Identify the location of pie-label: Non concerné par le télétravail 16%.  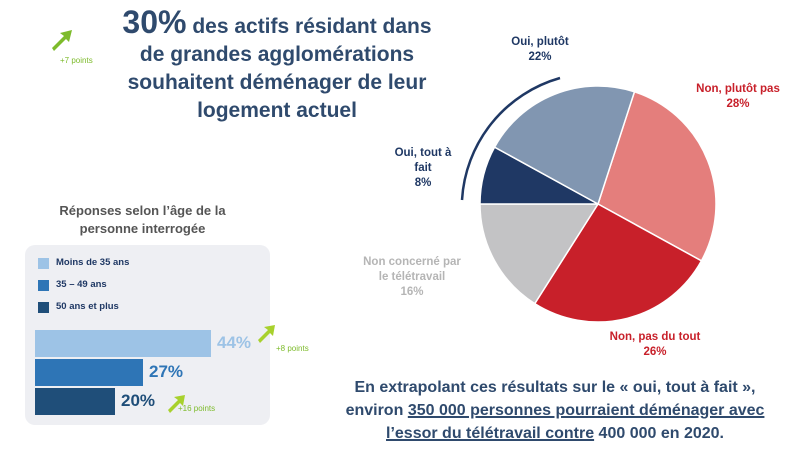
(412, 277).